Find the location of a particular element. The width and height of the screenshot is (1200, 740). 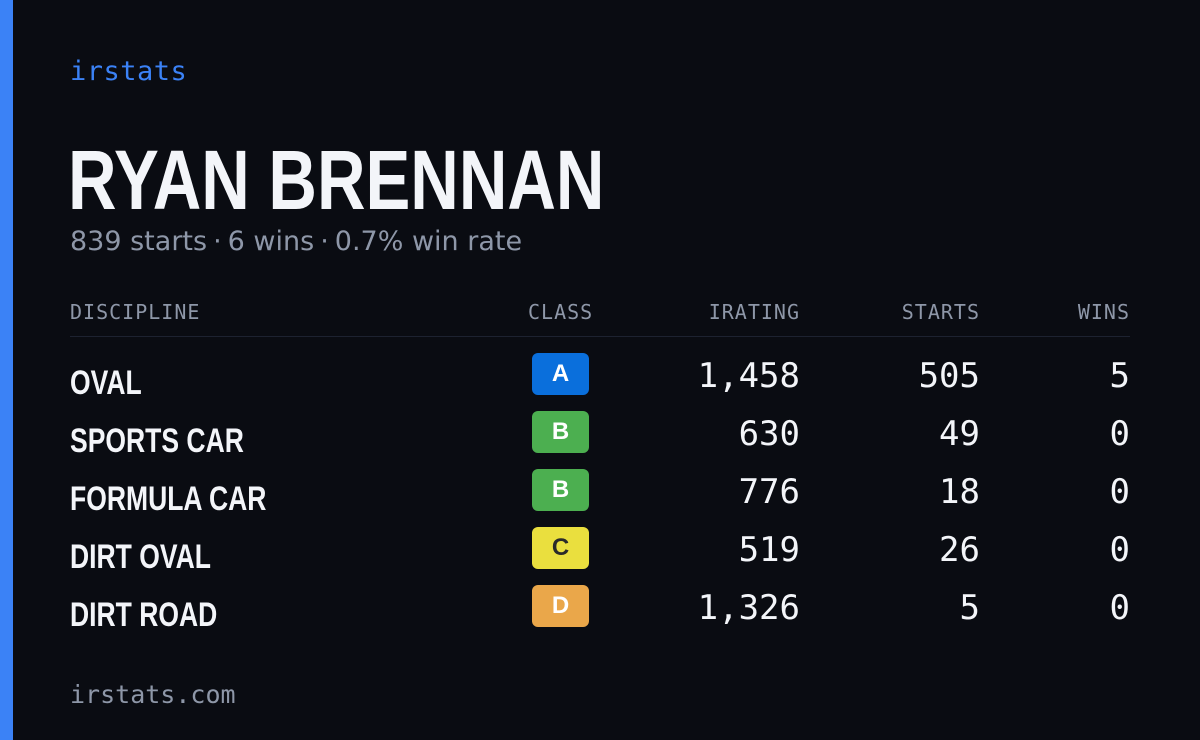

header-discipline: DISCIPLINE is located at coordinates (135, 312).